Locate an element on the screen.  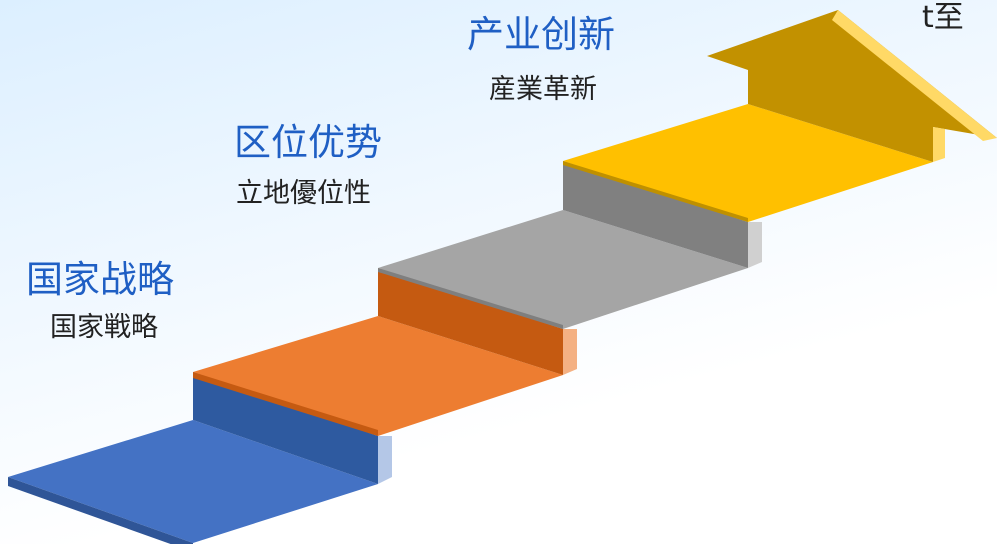
step-2-orange is located at coordinates (385, 352).